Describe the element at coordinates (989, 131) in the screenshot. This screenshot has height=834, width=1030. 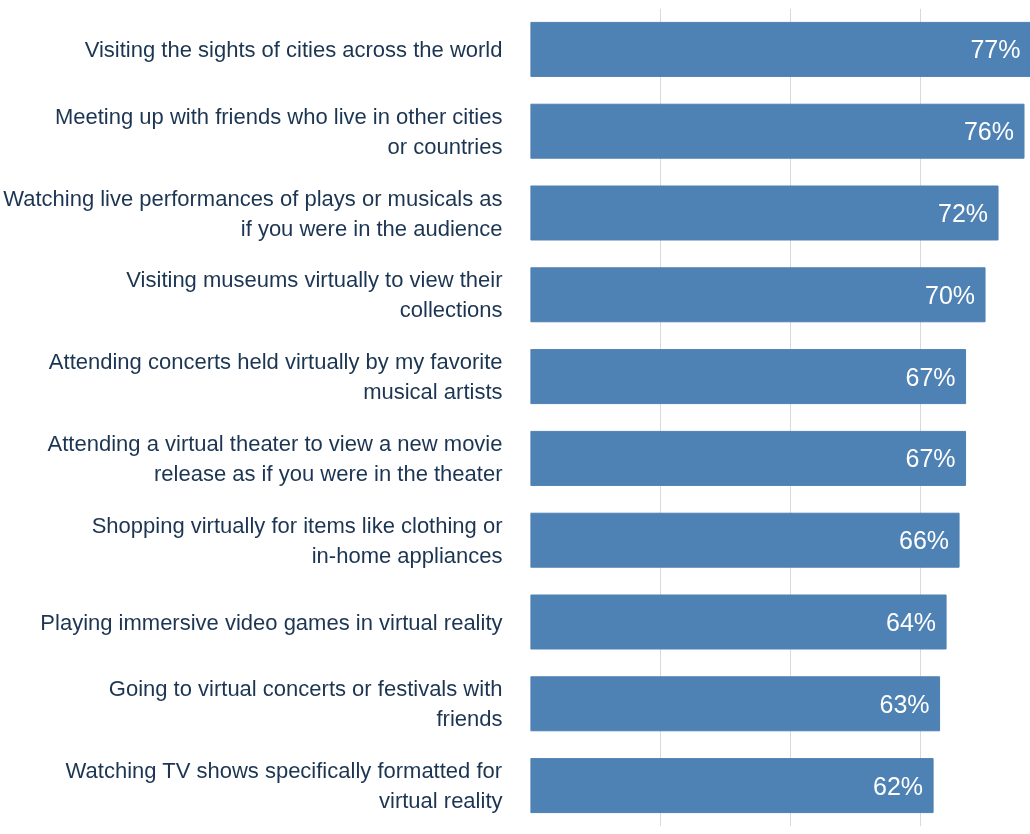
I see `data-label: 76%` at that location.